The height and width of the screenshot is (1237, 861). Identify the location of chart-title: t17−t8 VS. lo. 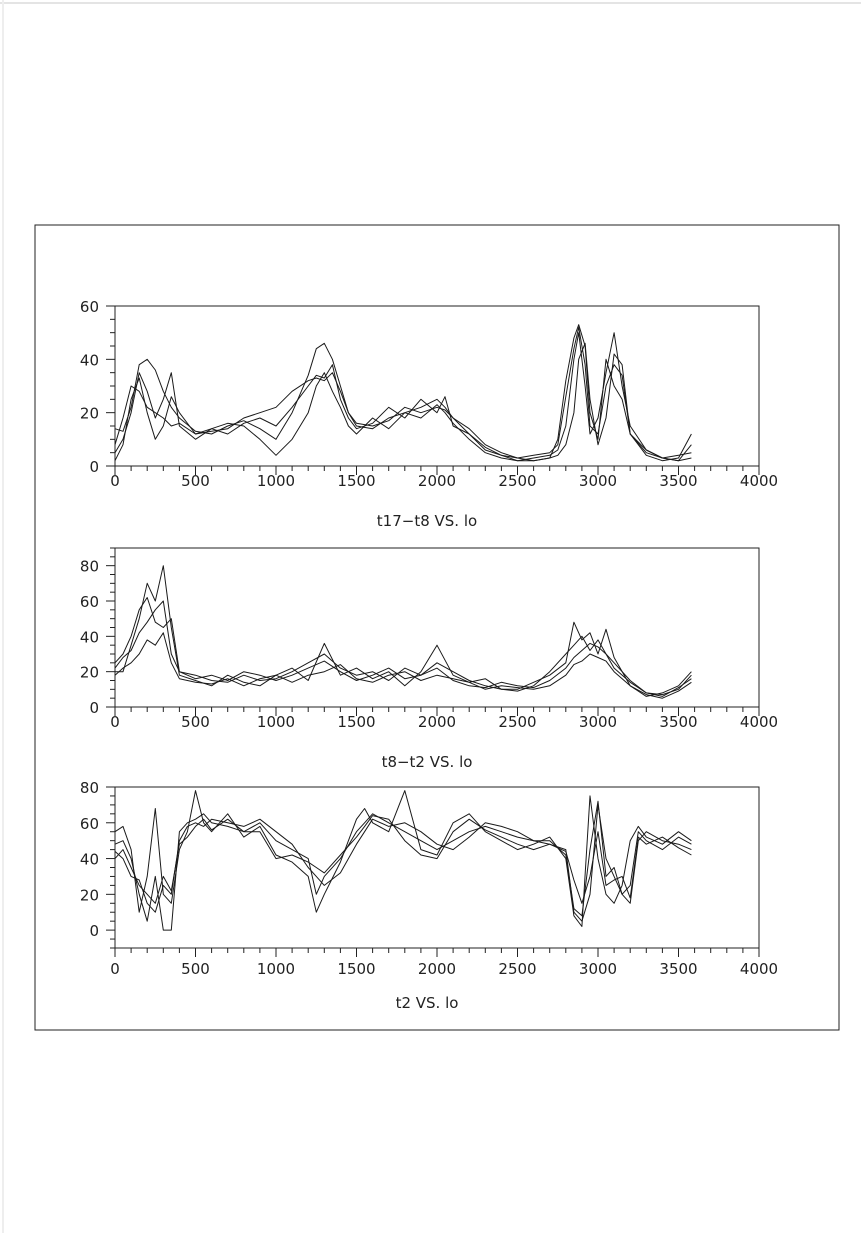
(427, 521).